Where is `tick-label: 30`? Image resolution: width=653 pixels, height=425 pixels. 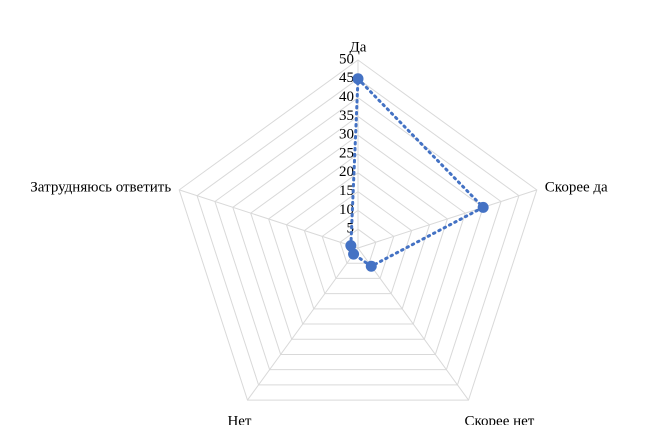
tick-label: 30 is located at coordinates (346, 135).